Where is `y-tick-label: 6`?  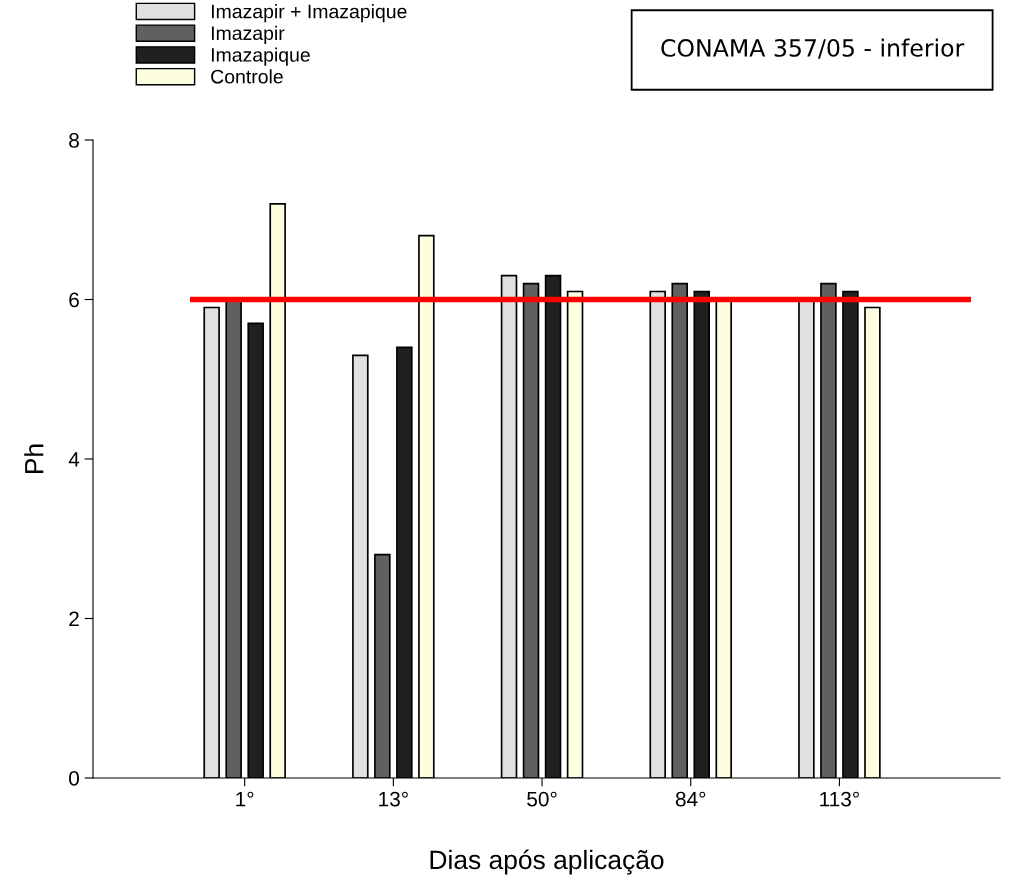
y-tick-label: 6 is located at coordinates (74, 300).